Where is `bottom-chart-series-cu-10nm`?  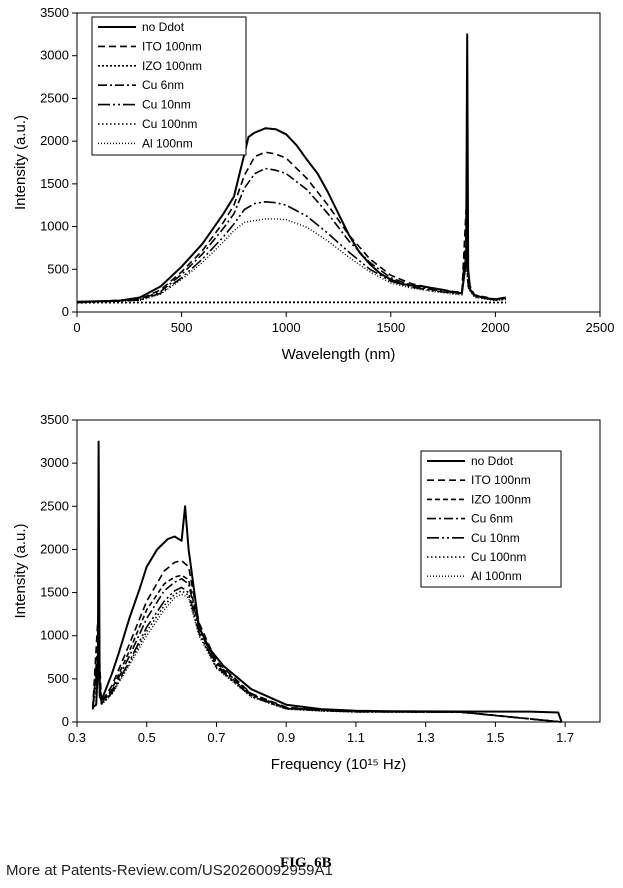 bottom-chart-series-cu-10nm is located at coordinates (326, 654).